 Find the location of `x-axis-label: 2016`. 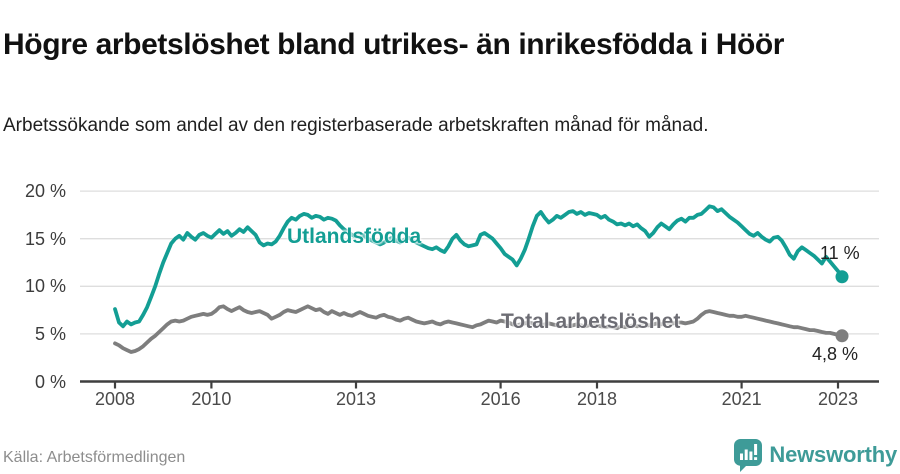

x-axis-label: 2016 is located at coordinates (500, 399).